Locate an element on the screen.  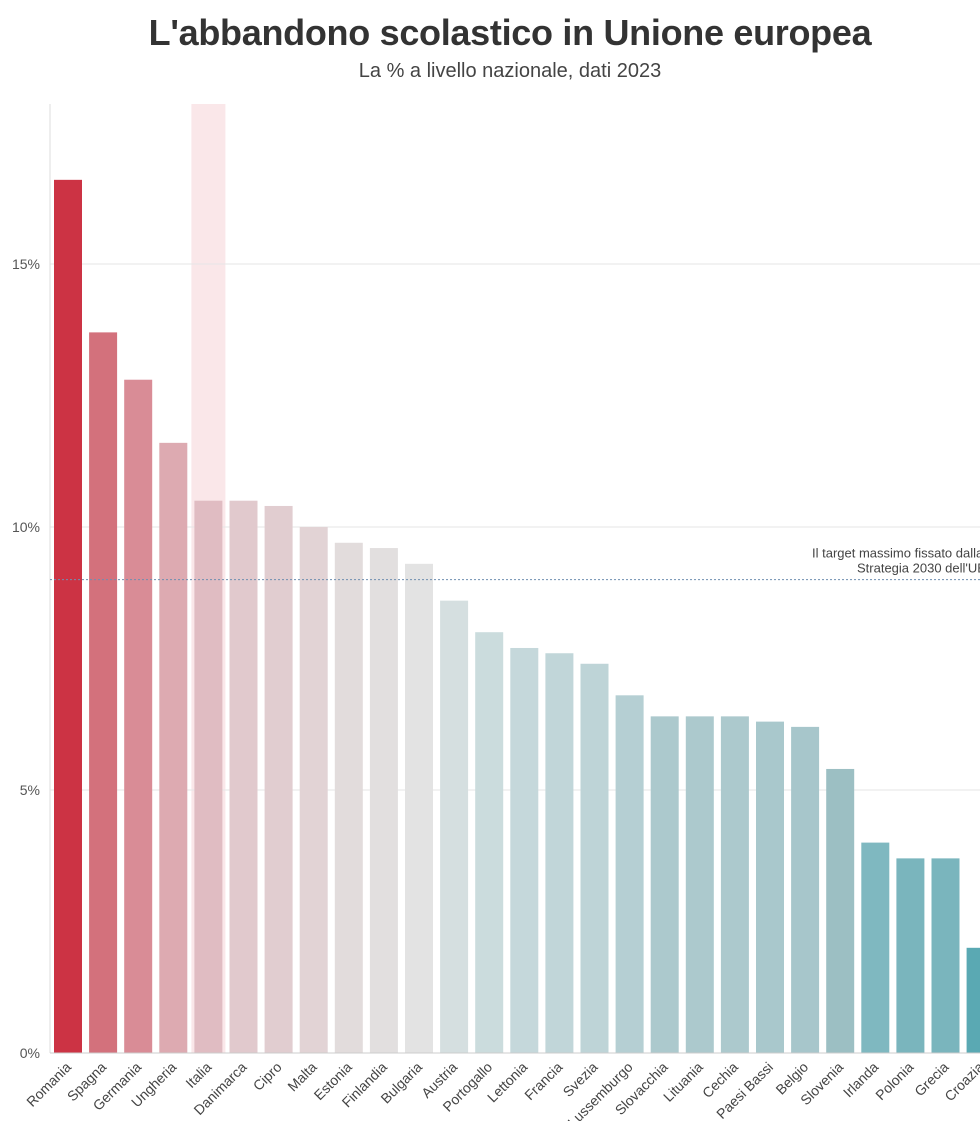
x-tick-label: Cipro is located at coordinates (267, 1076).